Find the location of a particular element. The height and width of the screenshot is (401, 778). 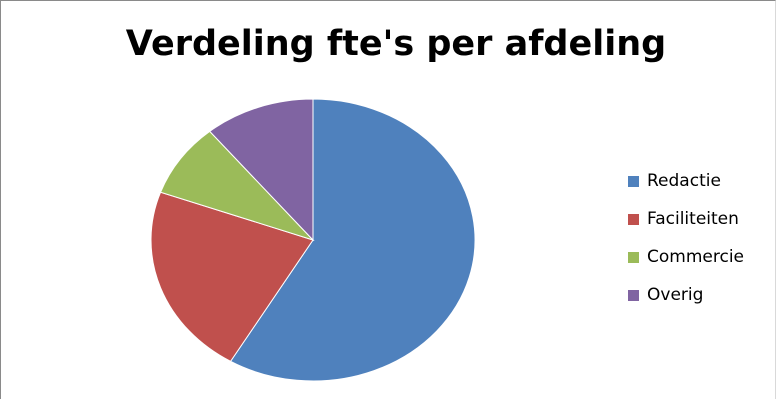

legend-item-overig: Overig is located at coordinates (686, 295).